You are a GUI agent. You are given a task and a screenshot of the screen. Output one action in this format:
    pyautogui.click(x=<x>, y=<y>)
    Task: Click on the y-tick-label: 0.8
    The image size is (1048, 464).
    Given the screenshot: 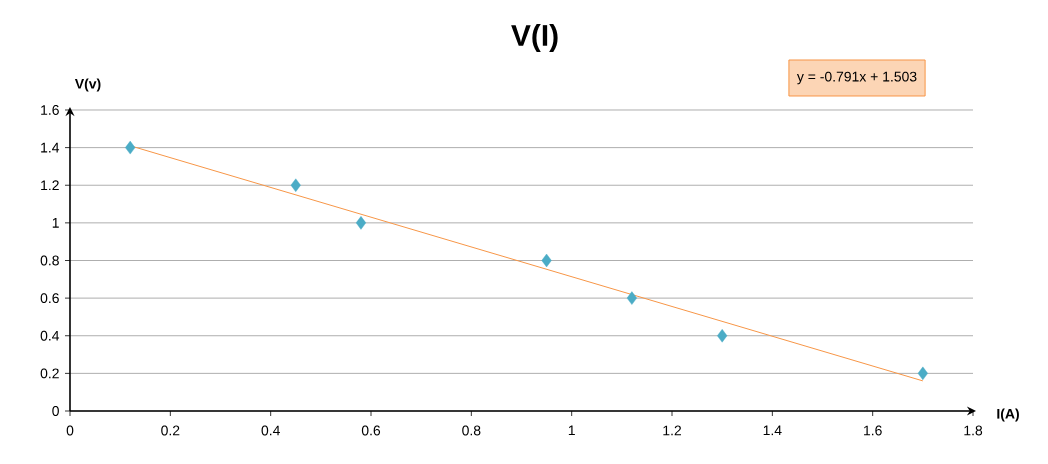 What is the action you would take?
    pyautogui.click(x=49, y=260)
    